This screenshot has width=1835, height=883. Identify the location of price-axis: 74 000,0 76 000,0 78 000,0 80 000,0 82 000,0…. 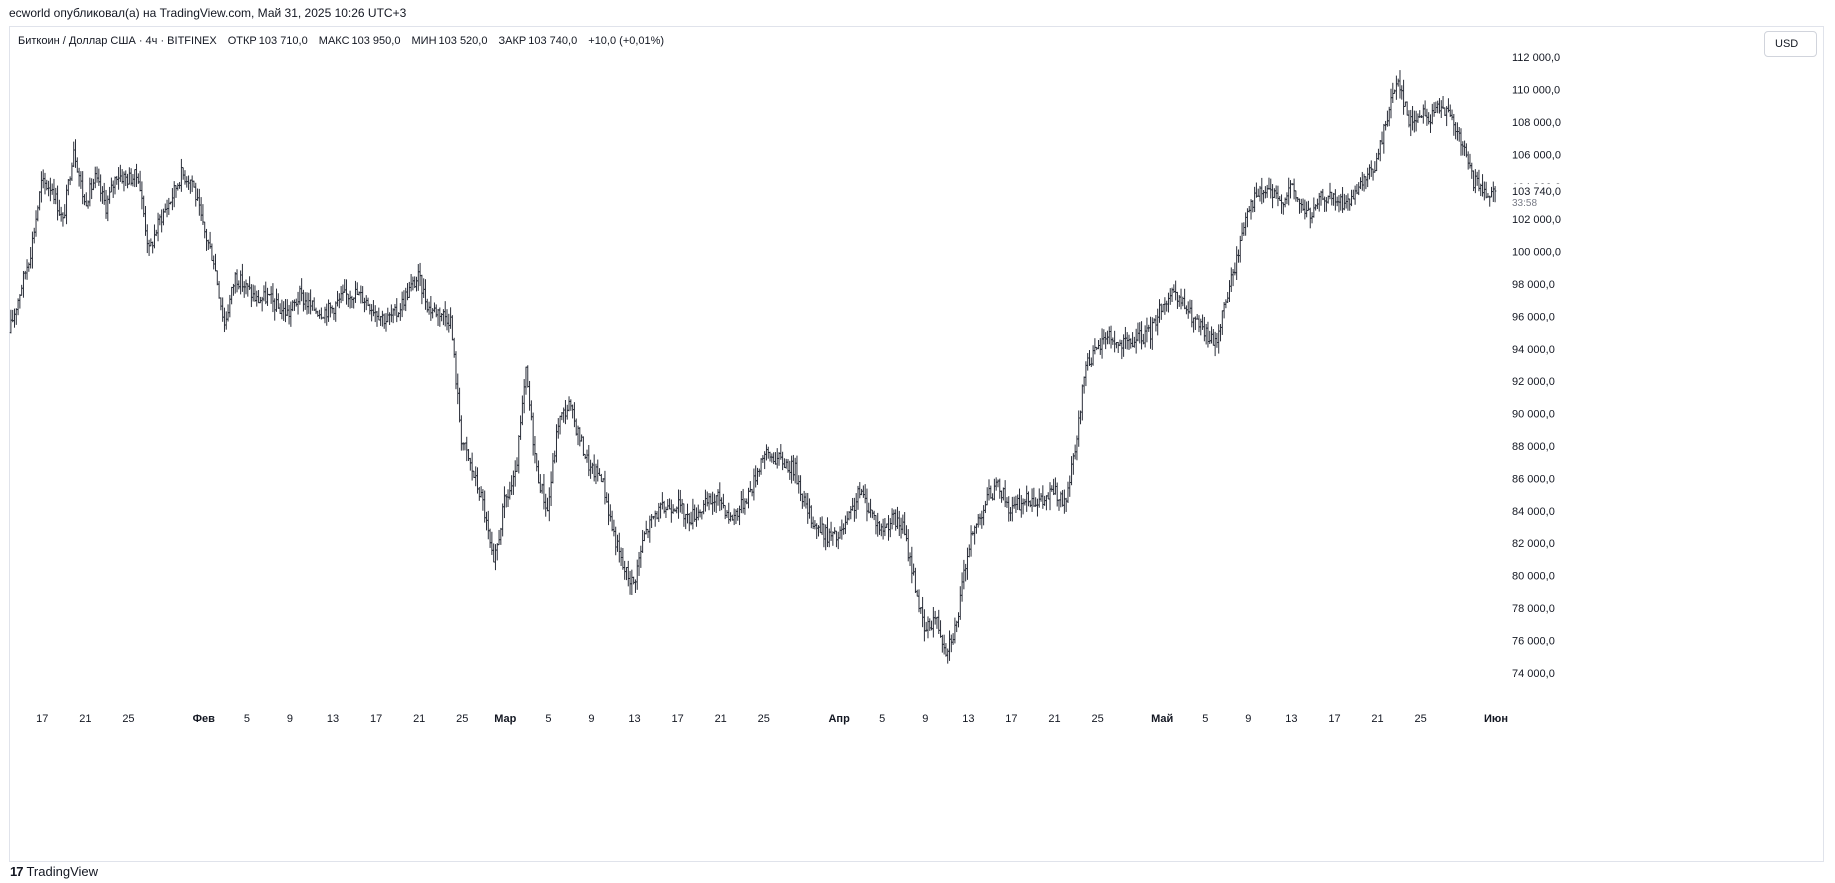
(1536, 366).